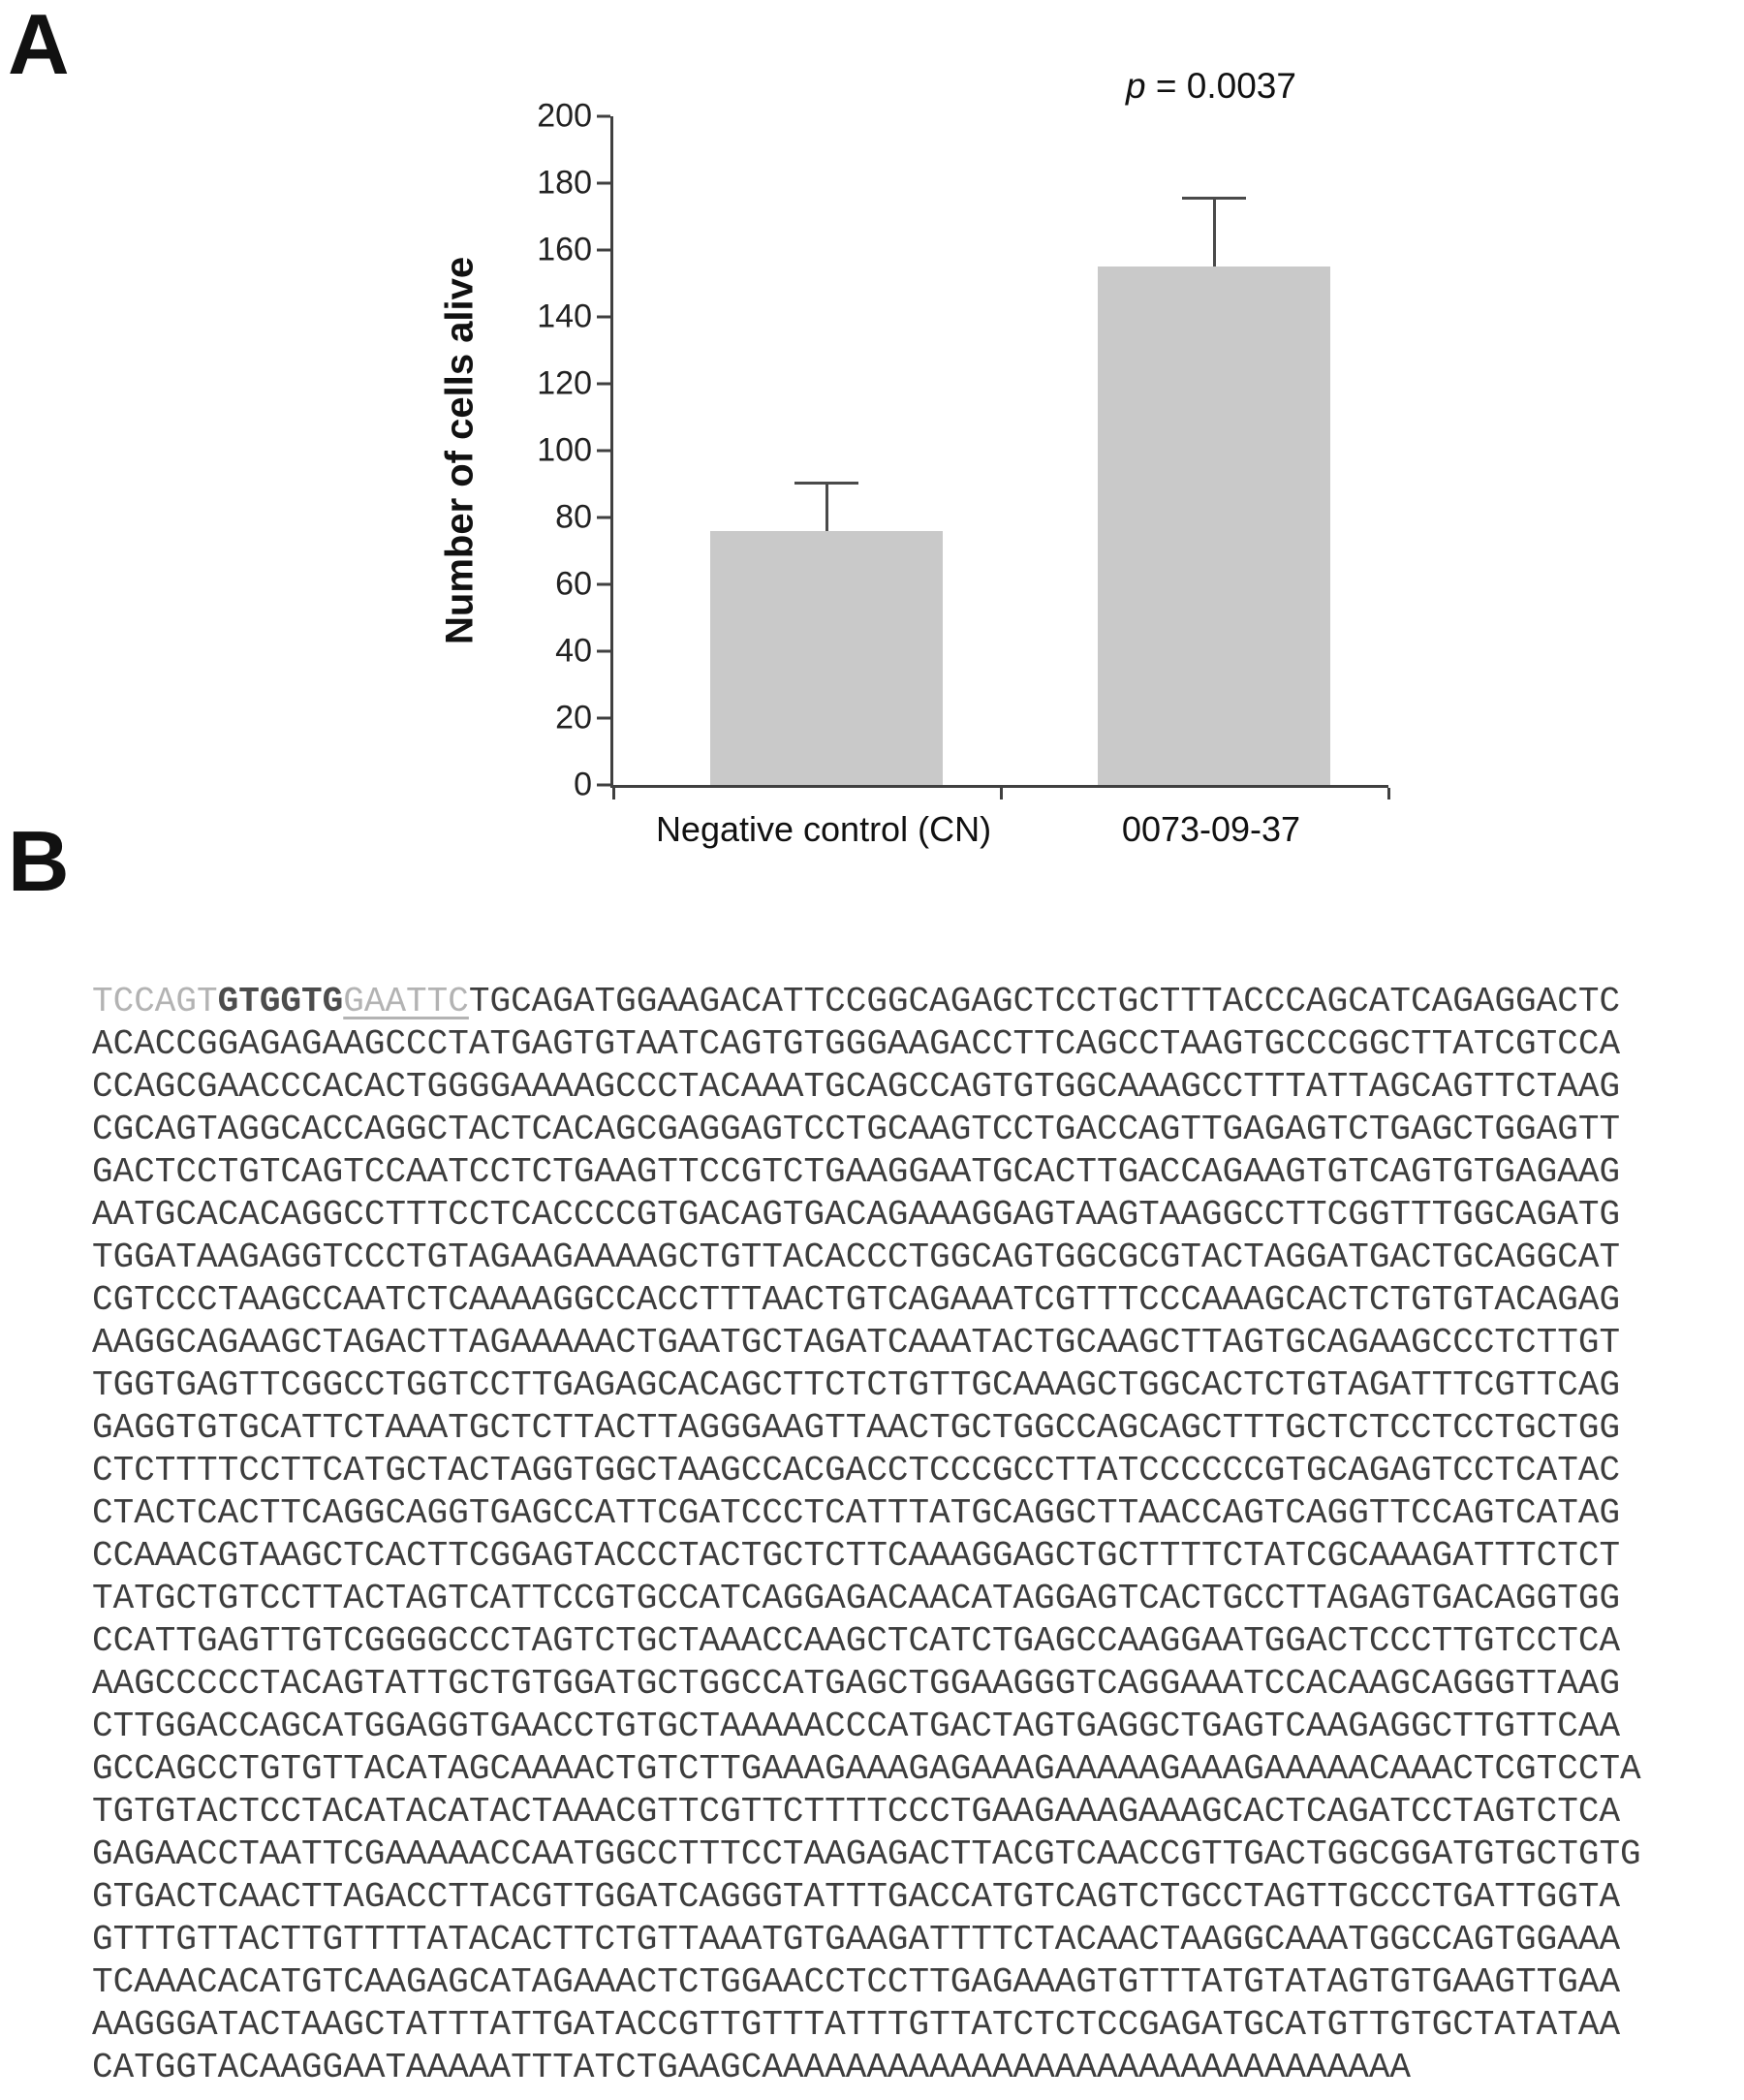 This screenshot has width=1744, height=2100. Describe the element at coordinates (573, 718) in the screenshot. I see `y-axis-tick-label: 20` at that location.